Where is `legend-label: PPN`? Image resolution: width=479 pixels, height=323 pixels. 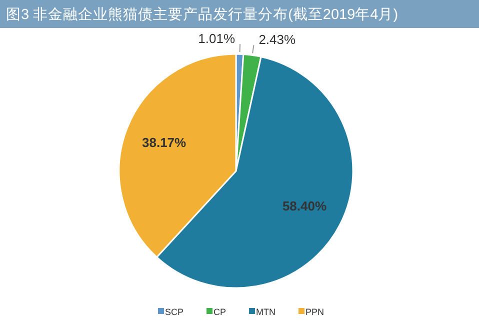 legend-label: PPN is located at coordinates (315, 312).